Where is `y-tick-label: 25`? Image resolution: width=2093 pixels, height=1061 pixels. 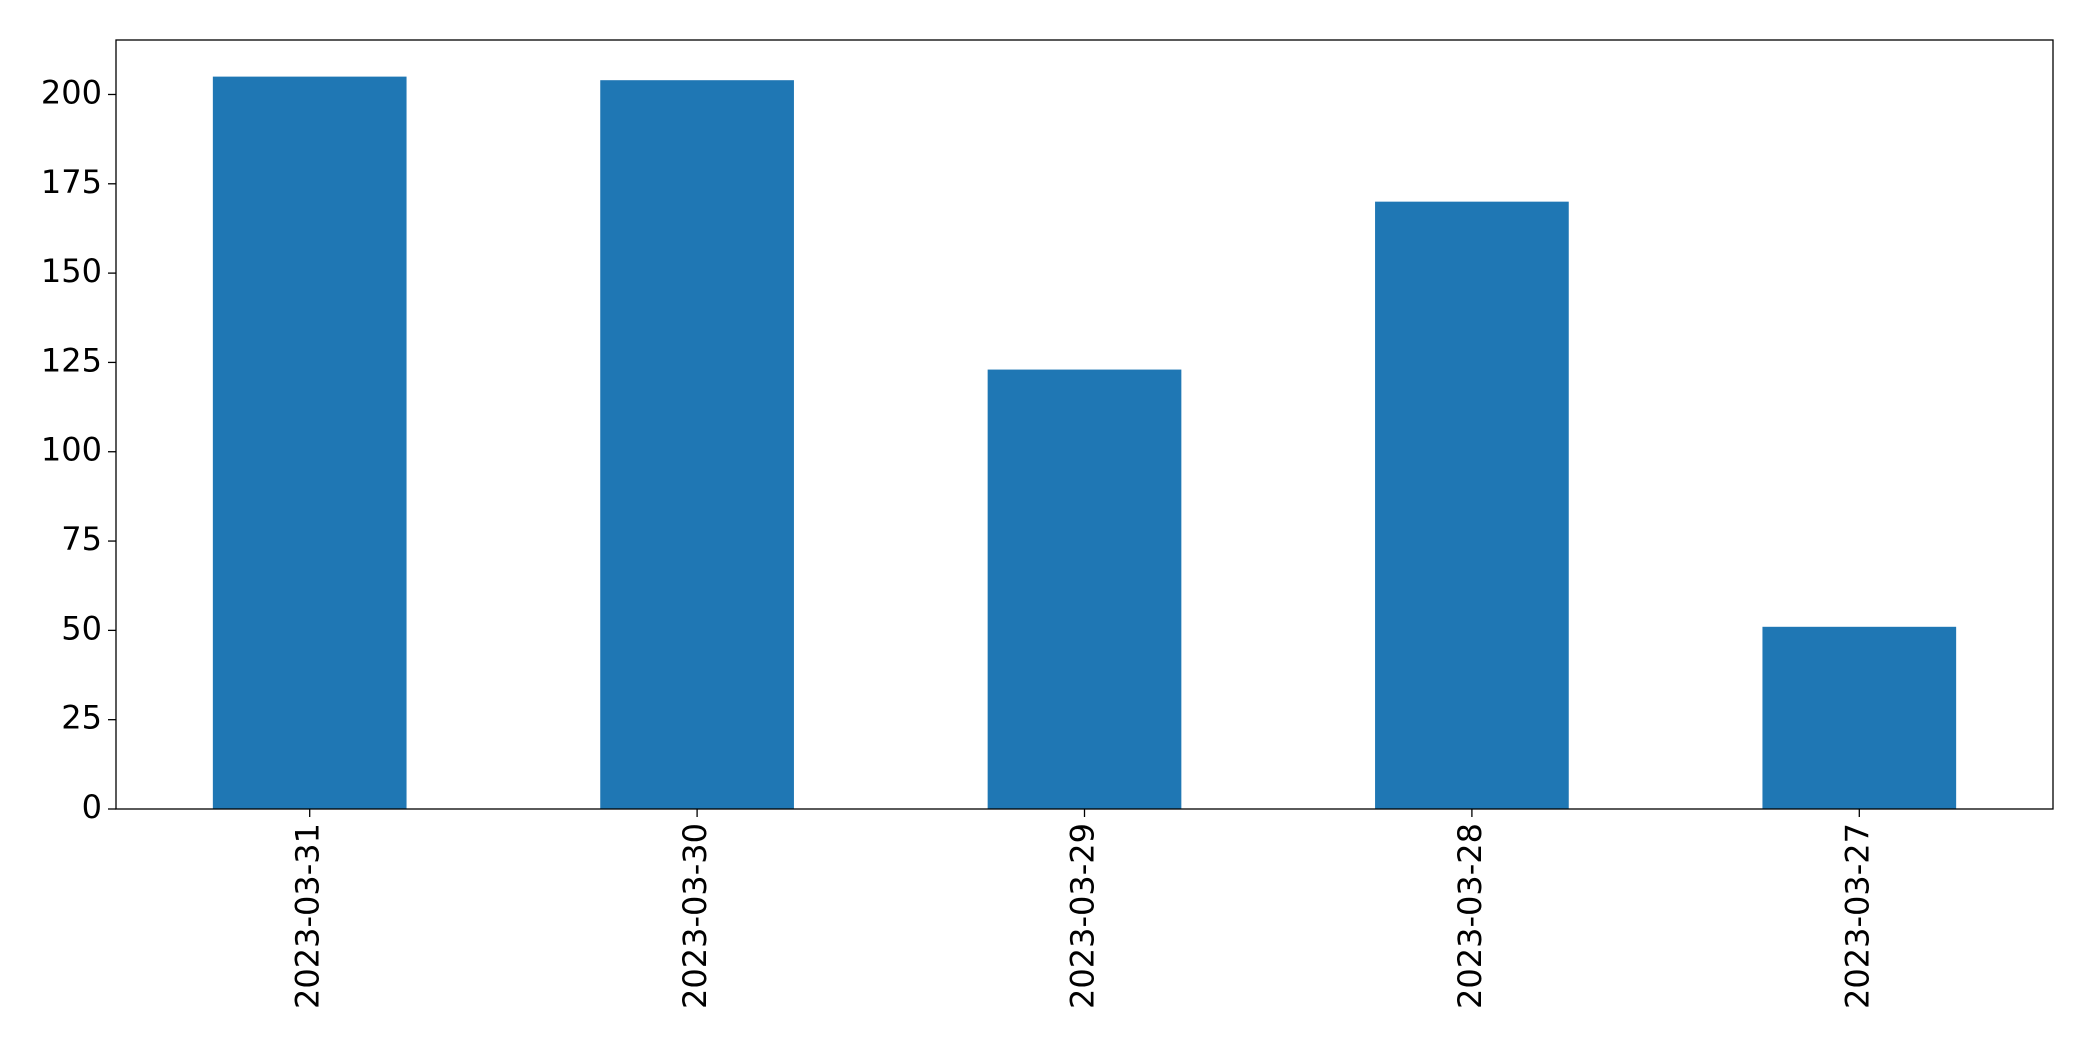 y-tick-label: 25 is located at coordinates (81, 718).